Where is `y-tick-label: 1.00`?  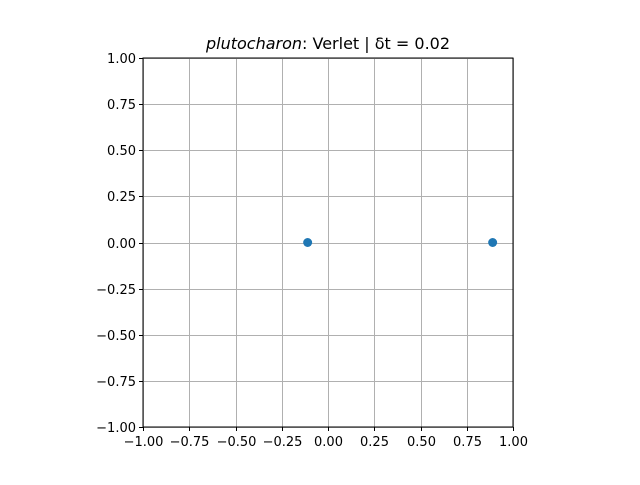
y-tick-label: 1.00 is located at coordinates (121, 59).